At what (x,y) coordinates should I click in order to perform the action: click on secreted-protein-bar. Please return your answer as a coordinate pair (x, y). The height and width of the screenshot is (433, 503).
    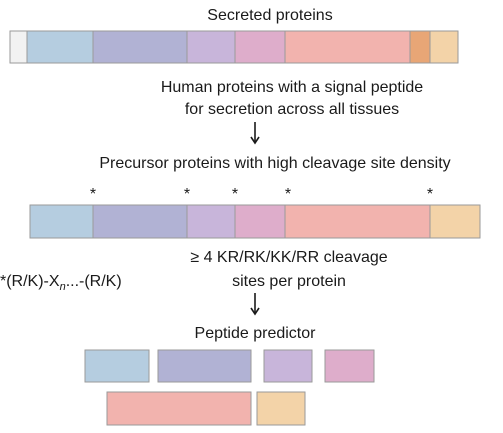
    Looking at the image, I should click on (234, 47).